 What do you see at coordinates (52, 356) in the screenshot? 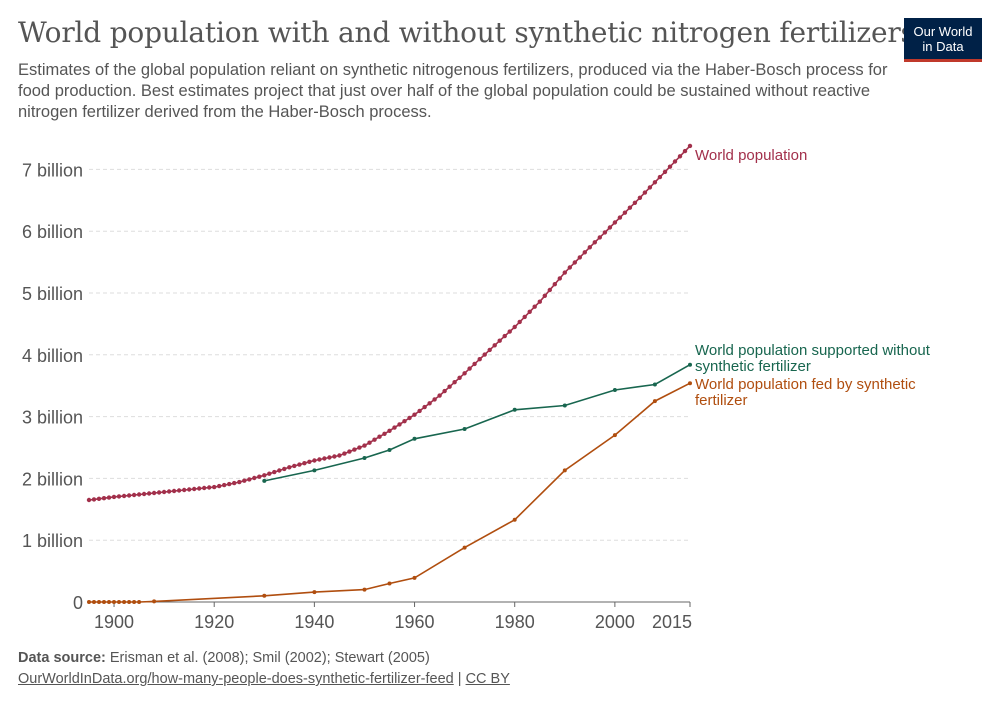
I see `y-tick-label: 4 billion` at bounding box center [52, 356].